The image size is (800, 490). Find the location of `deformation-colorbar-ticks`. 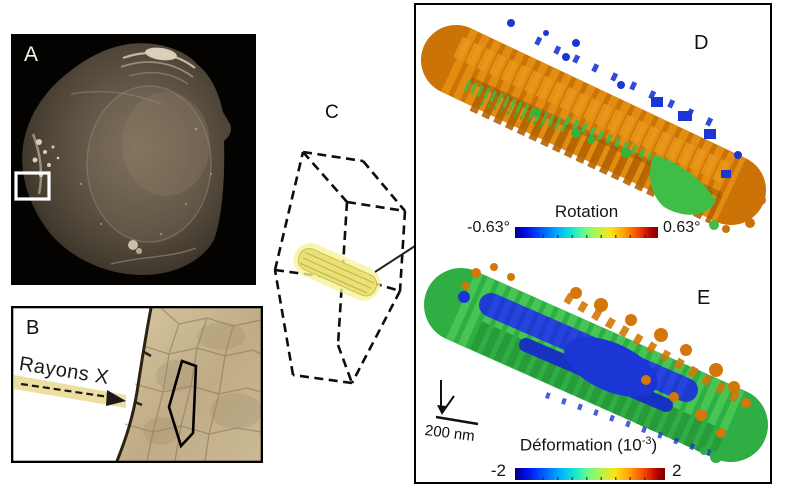

deformation-colorbar-ticks is located at coordinates (590, 478).